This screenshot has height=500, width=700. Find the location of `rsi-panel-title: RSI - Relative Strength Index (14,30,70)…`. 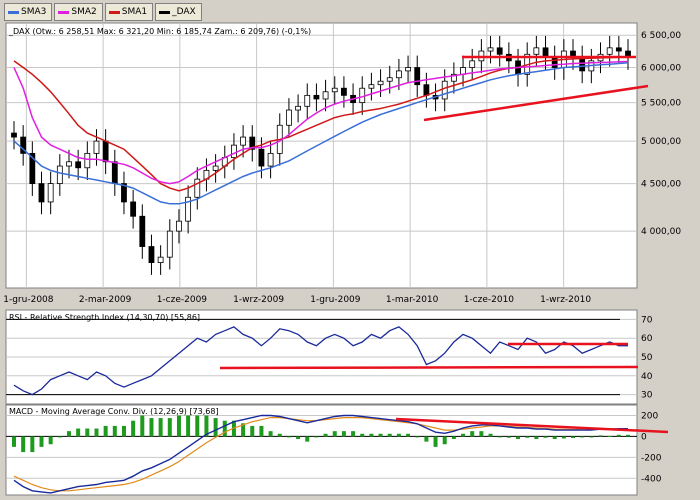

rsi-panel-title: RSI - Relative Strength Index (14,30,70)… is located at coordinates (104, 317).